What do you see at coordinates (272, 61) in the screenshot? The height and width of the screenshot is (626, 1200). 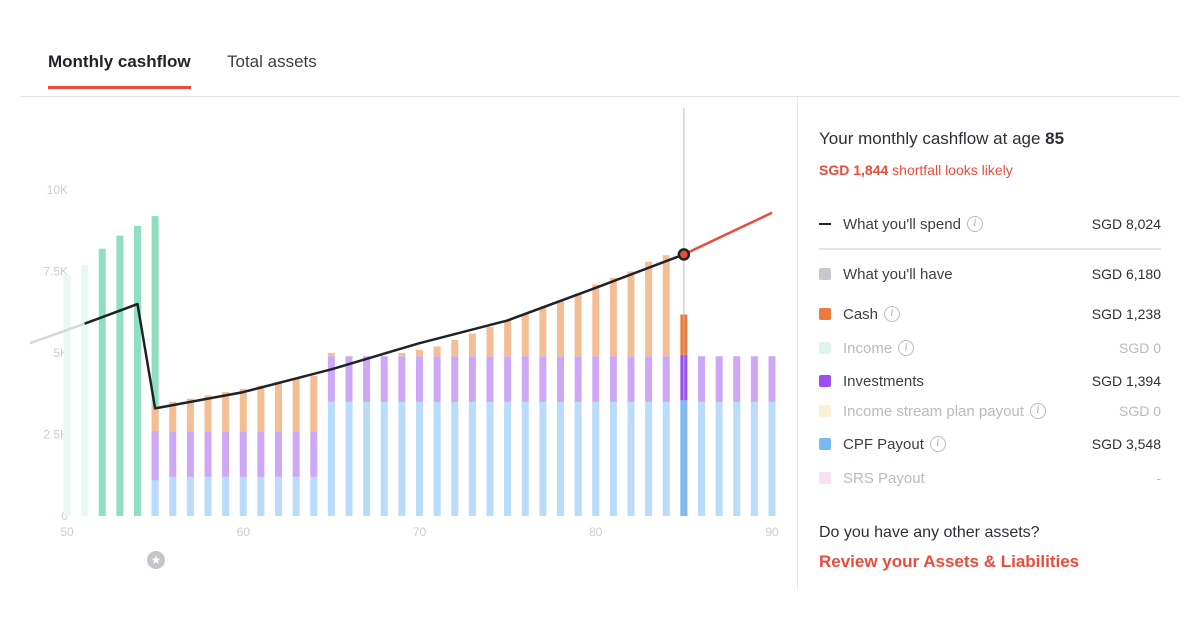 I see `tab-total-assets: Total assets` at bounding box center [272, 61].